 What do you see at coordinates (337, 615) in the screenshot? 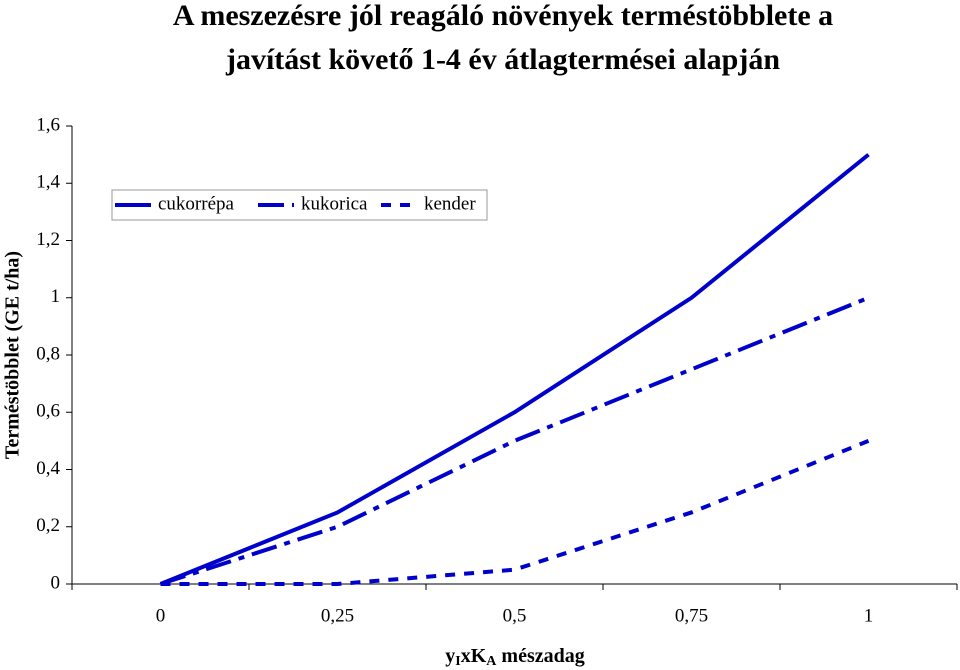
I see `x-tick-label: 0,25` at bounding box center [337, 615].